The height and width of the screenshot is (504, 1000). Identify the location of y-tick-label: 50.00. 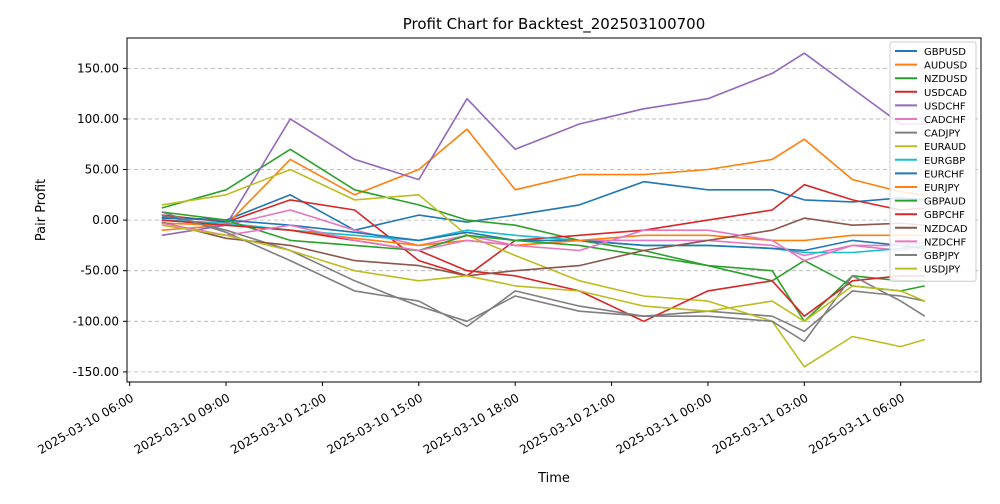
(102, 170).